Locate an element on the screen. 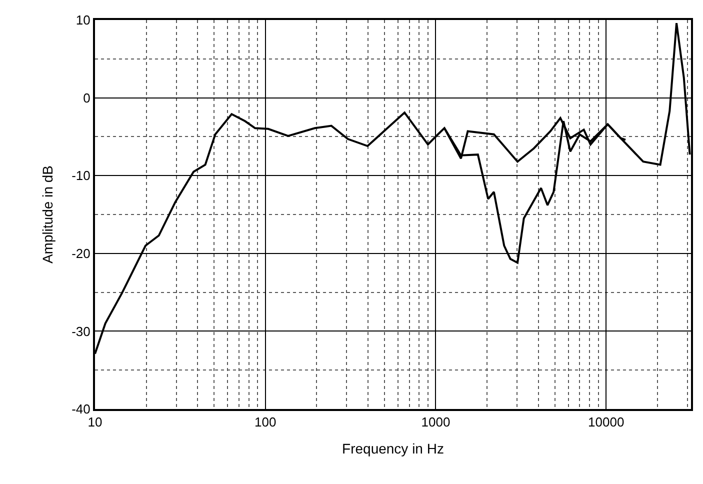 This screenshot has width=703, height=484. y-tick-label: -10 is located at coordinates (81, 176).